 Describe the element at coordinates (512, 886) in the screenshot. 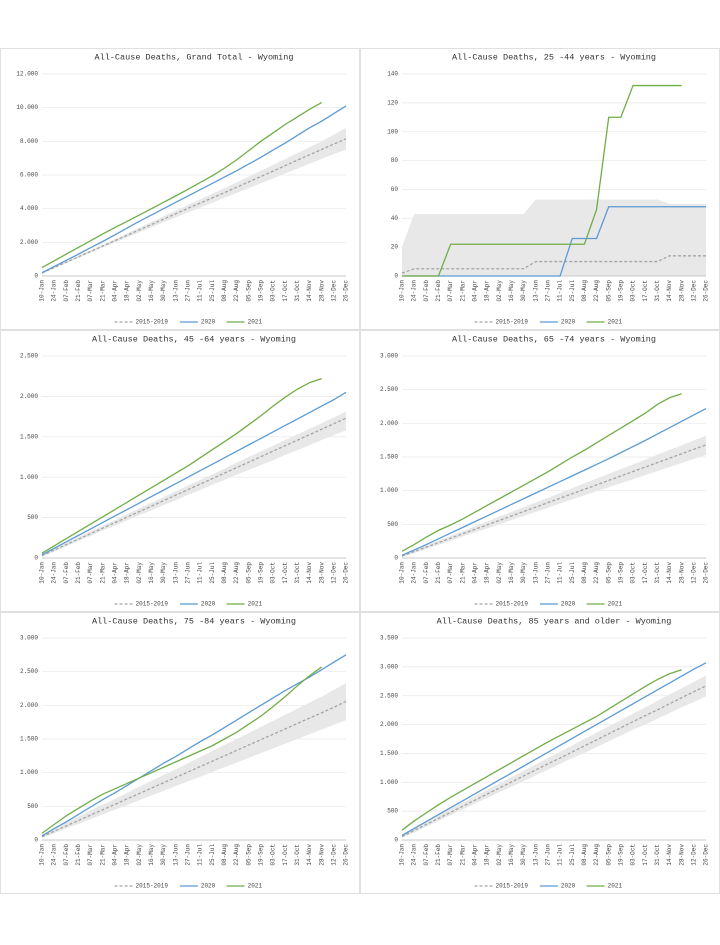

I see `legend-label: 2015-2019` at that location.